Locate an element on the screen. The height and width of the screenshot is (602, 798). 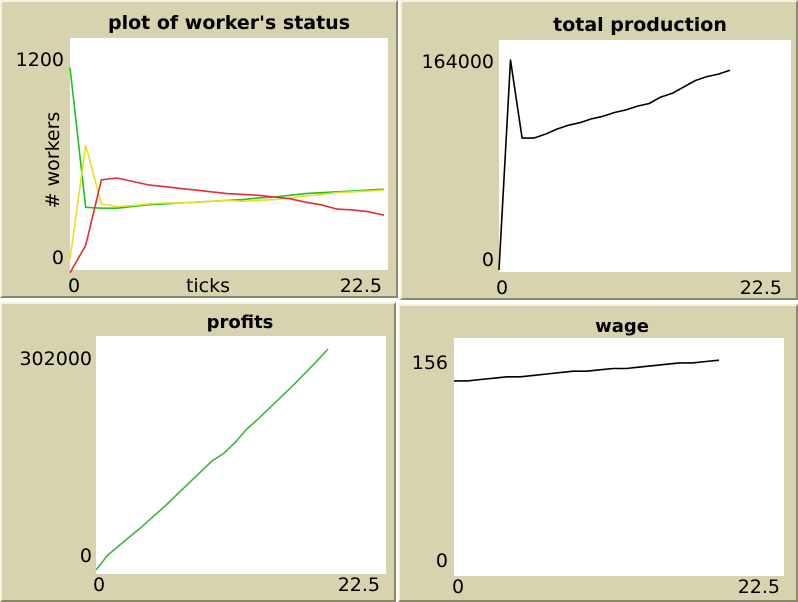
y-axis-label: # workers is located at coordinates (53, 160).